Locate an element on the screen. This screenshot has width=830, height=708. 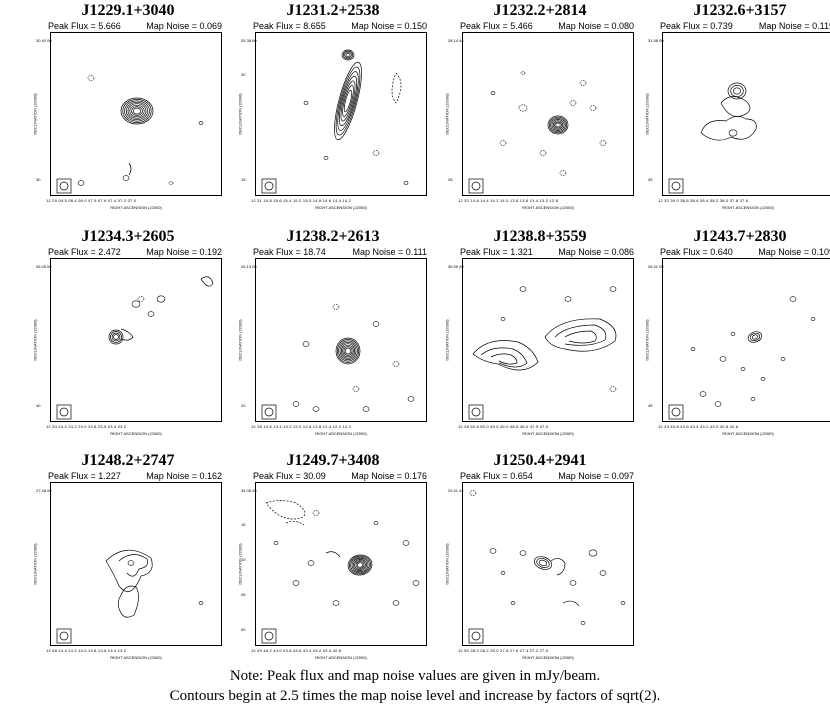
y-tick-label: 05 is located at coordinates (243, 594).